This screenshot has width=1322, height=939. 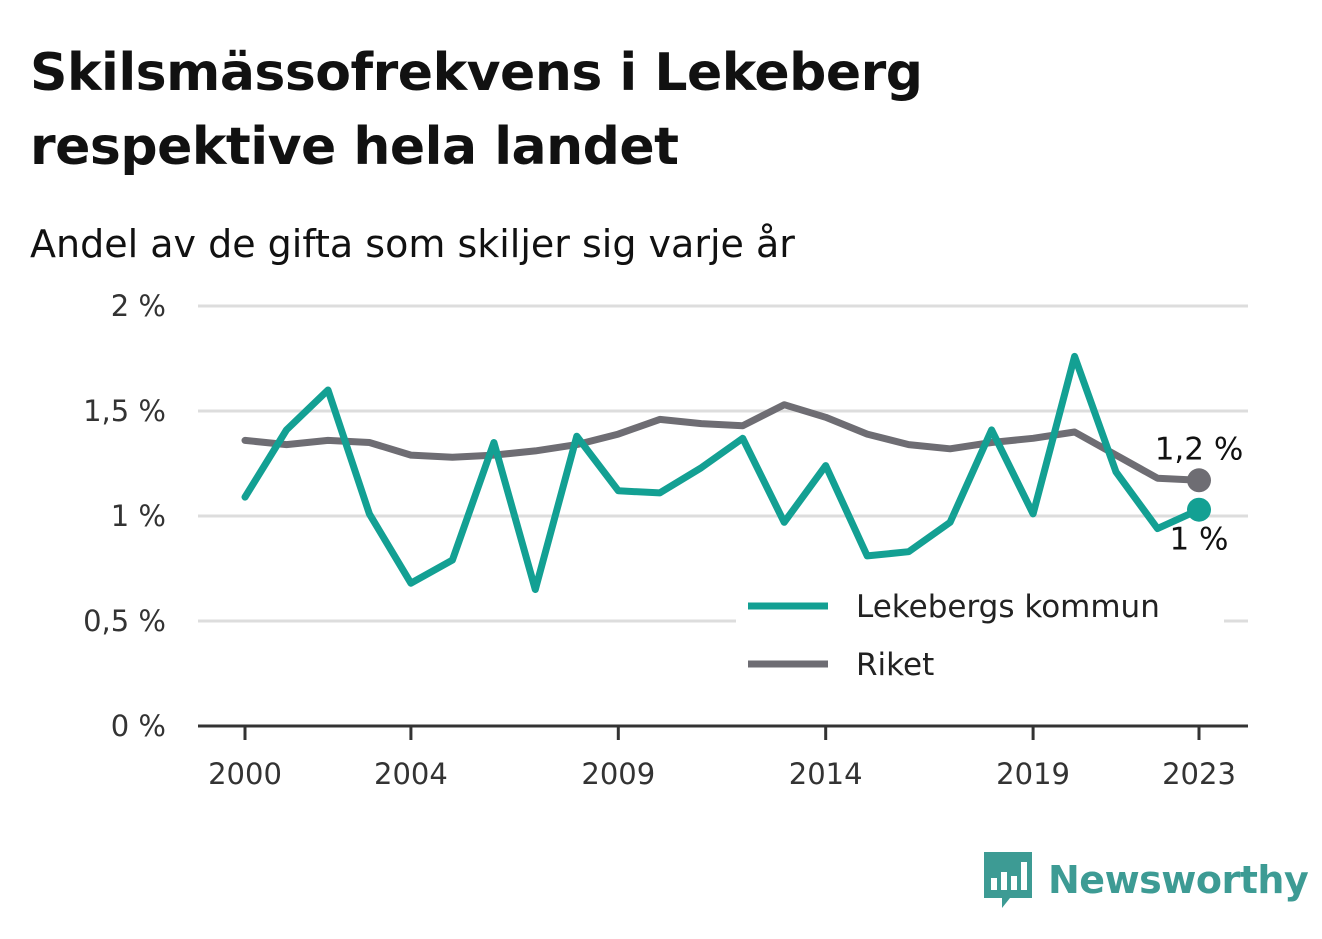 What do you see at coordinates (1008, 607) in the screenshot?
I see `legend-label-lekeberg: Lekebergs kommun` at bounding box center [1008, 607].